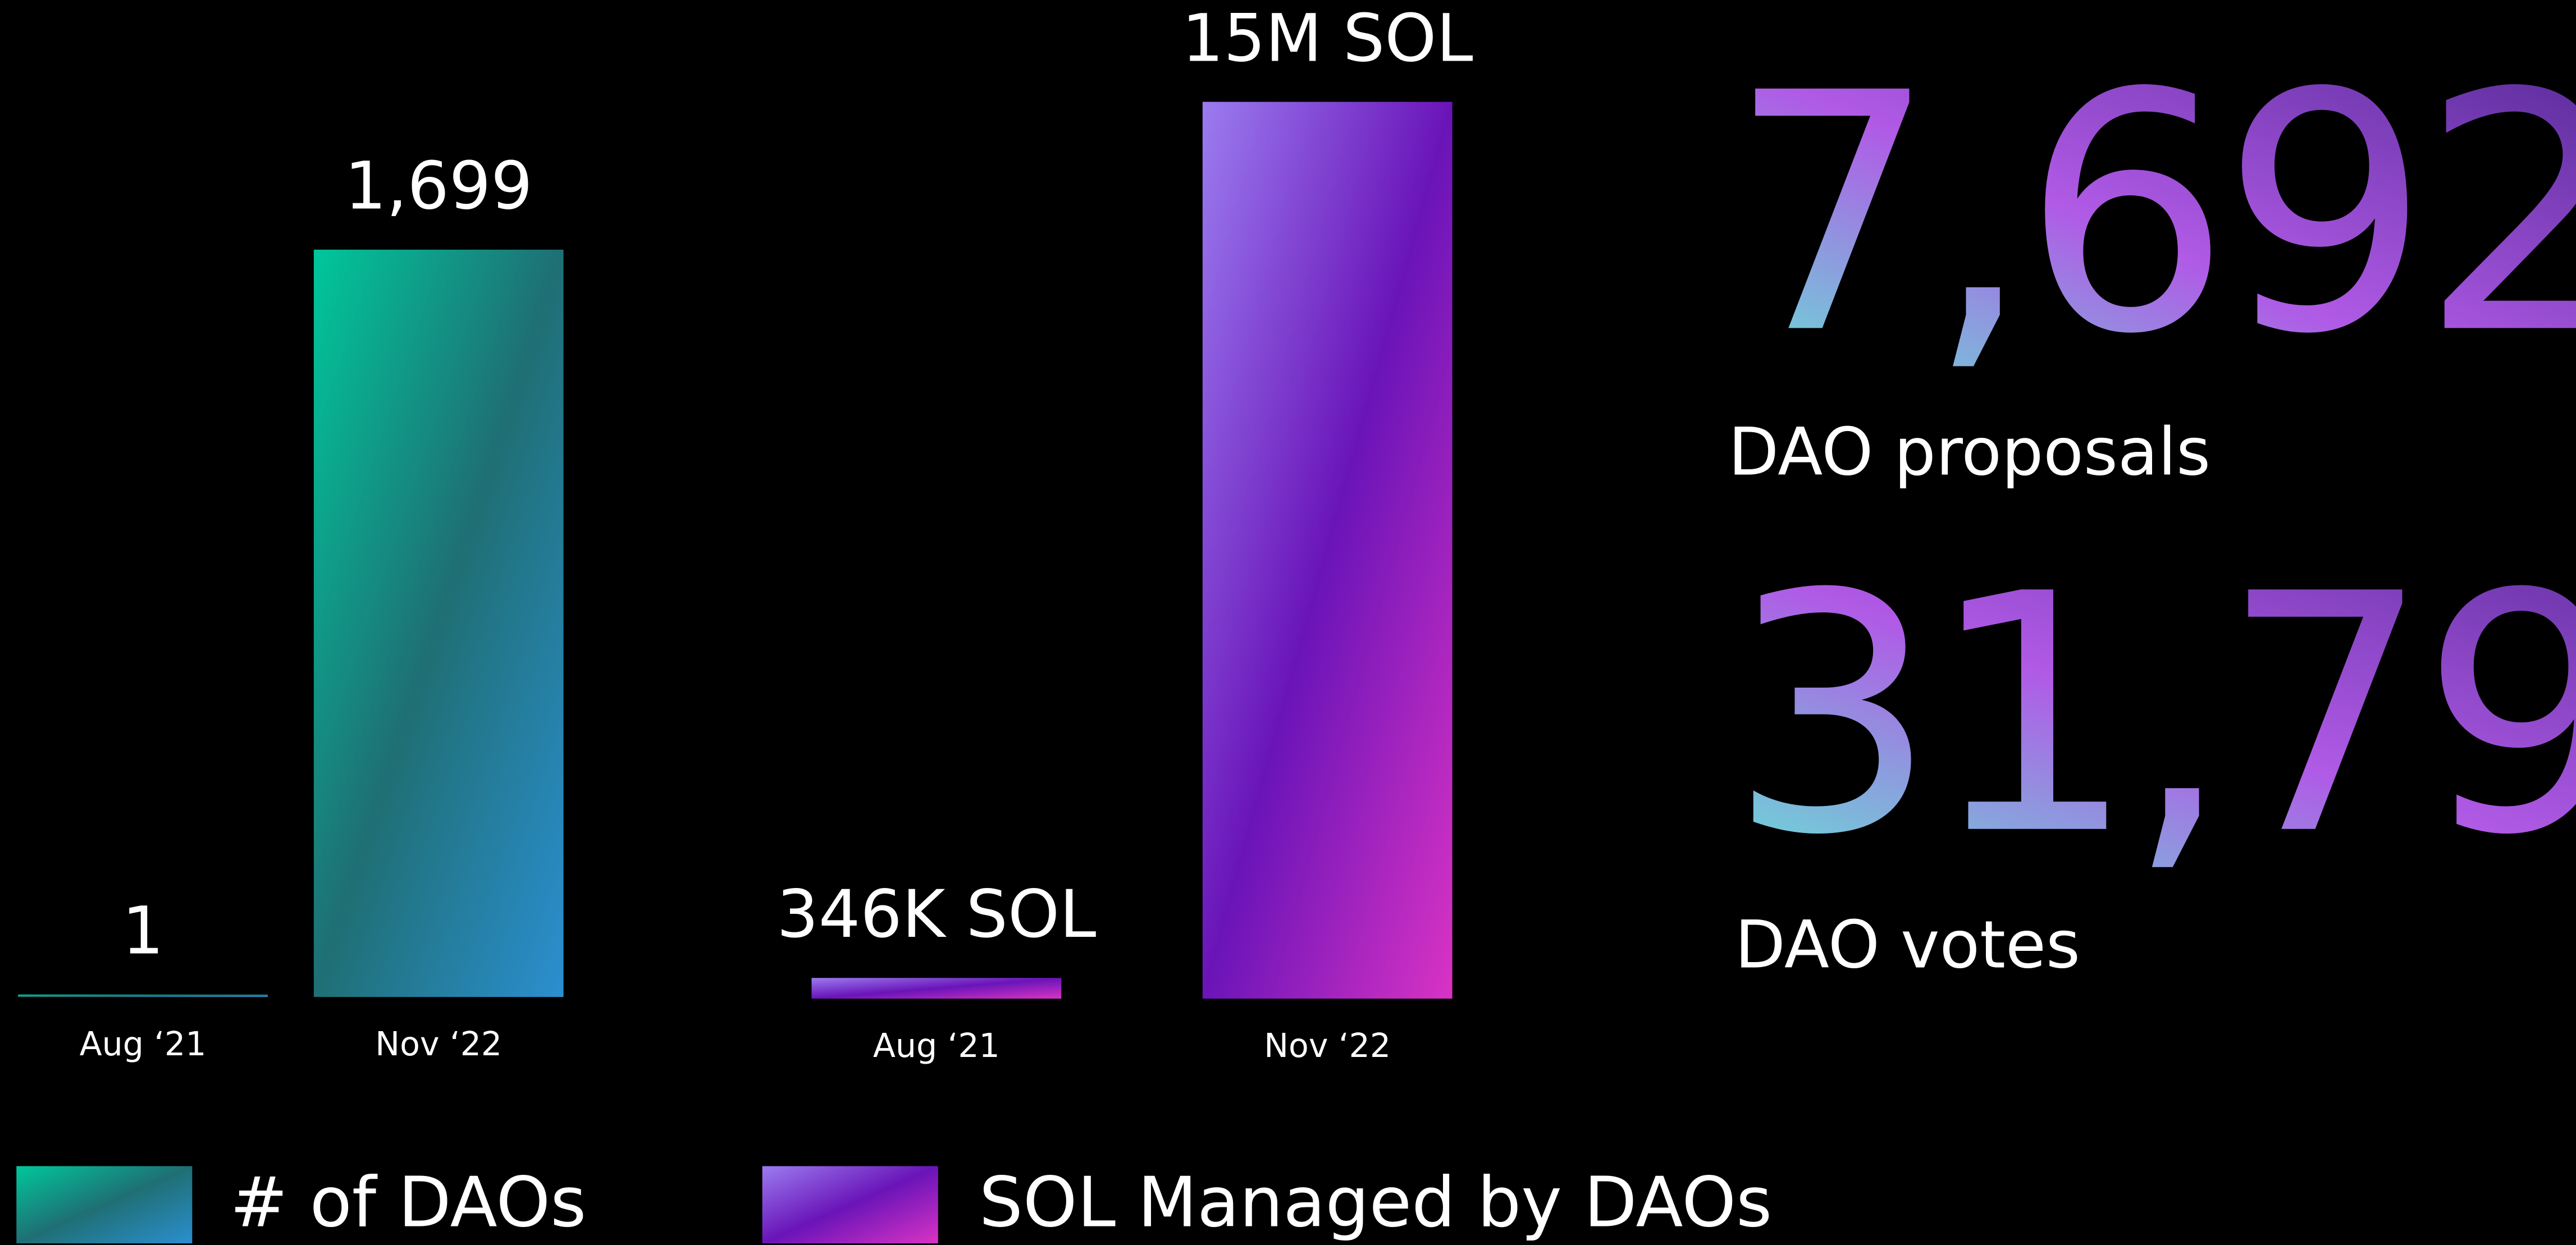 Image resolution: width=2576 pixels, height=1245 pixels. Describe the element at coordinates (1907, 944) in the screenshot. I see `stat-label: DAO votes` at that location.